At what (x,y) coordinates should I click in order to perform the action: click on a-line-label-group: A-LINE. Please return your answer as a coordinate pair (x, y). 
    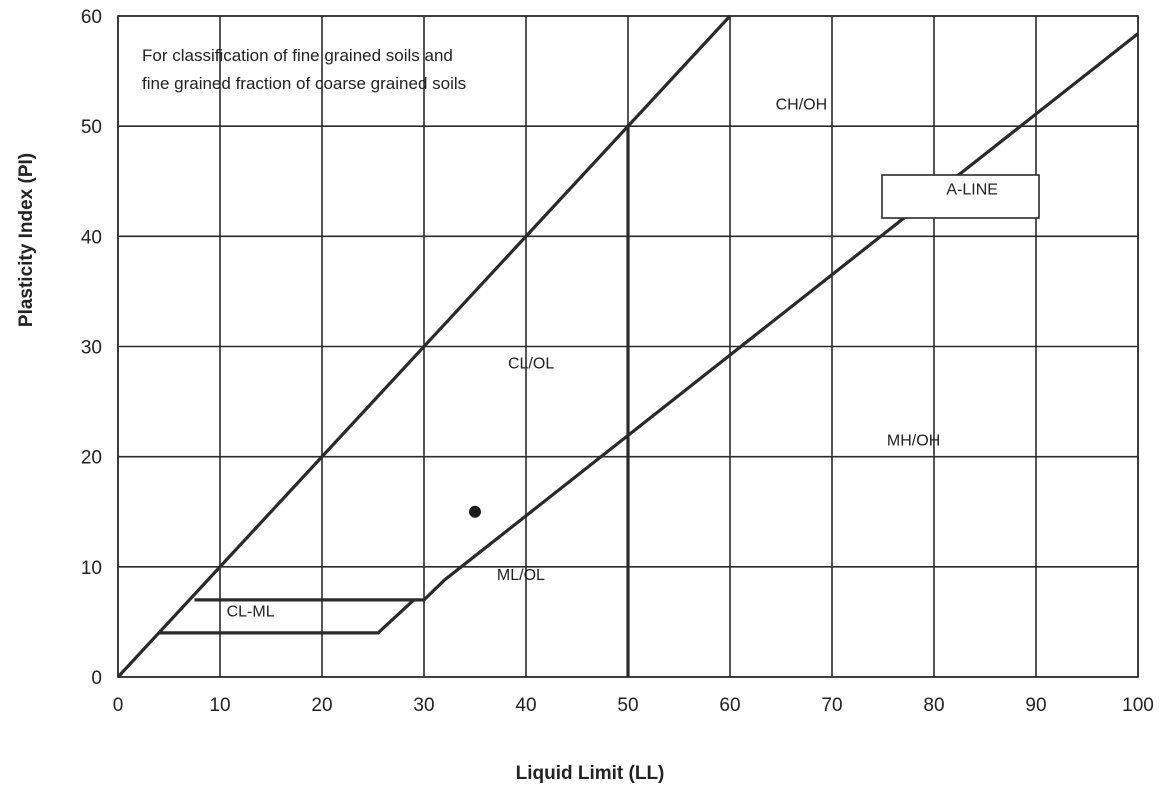
    Looking at the image, I should click on (960, 196).